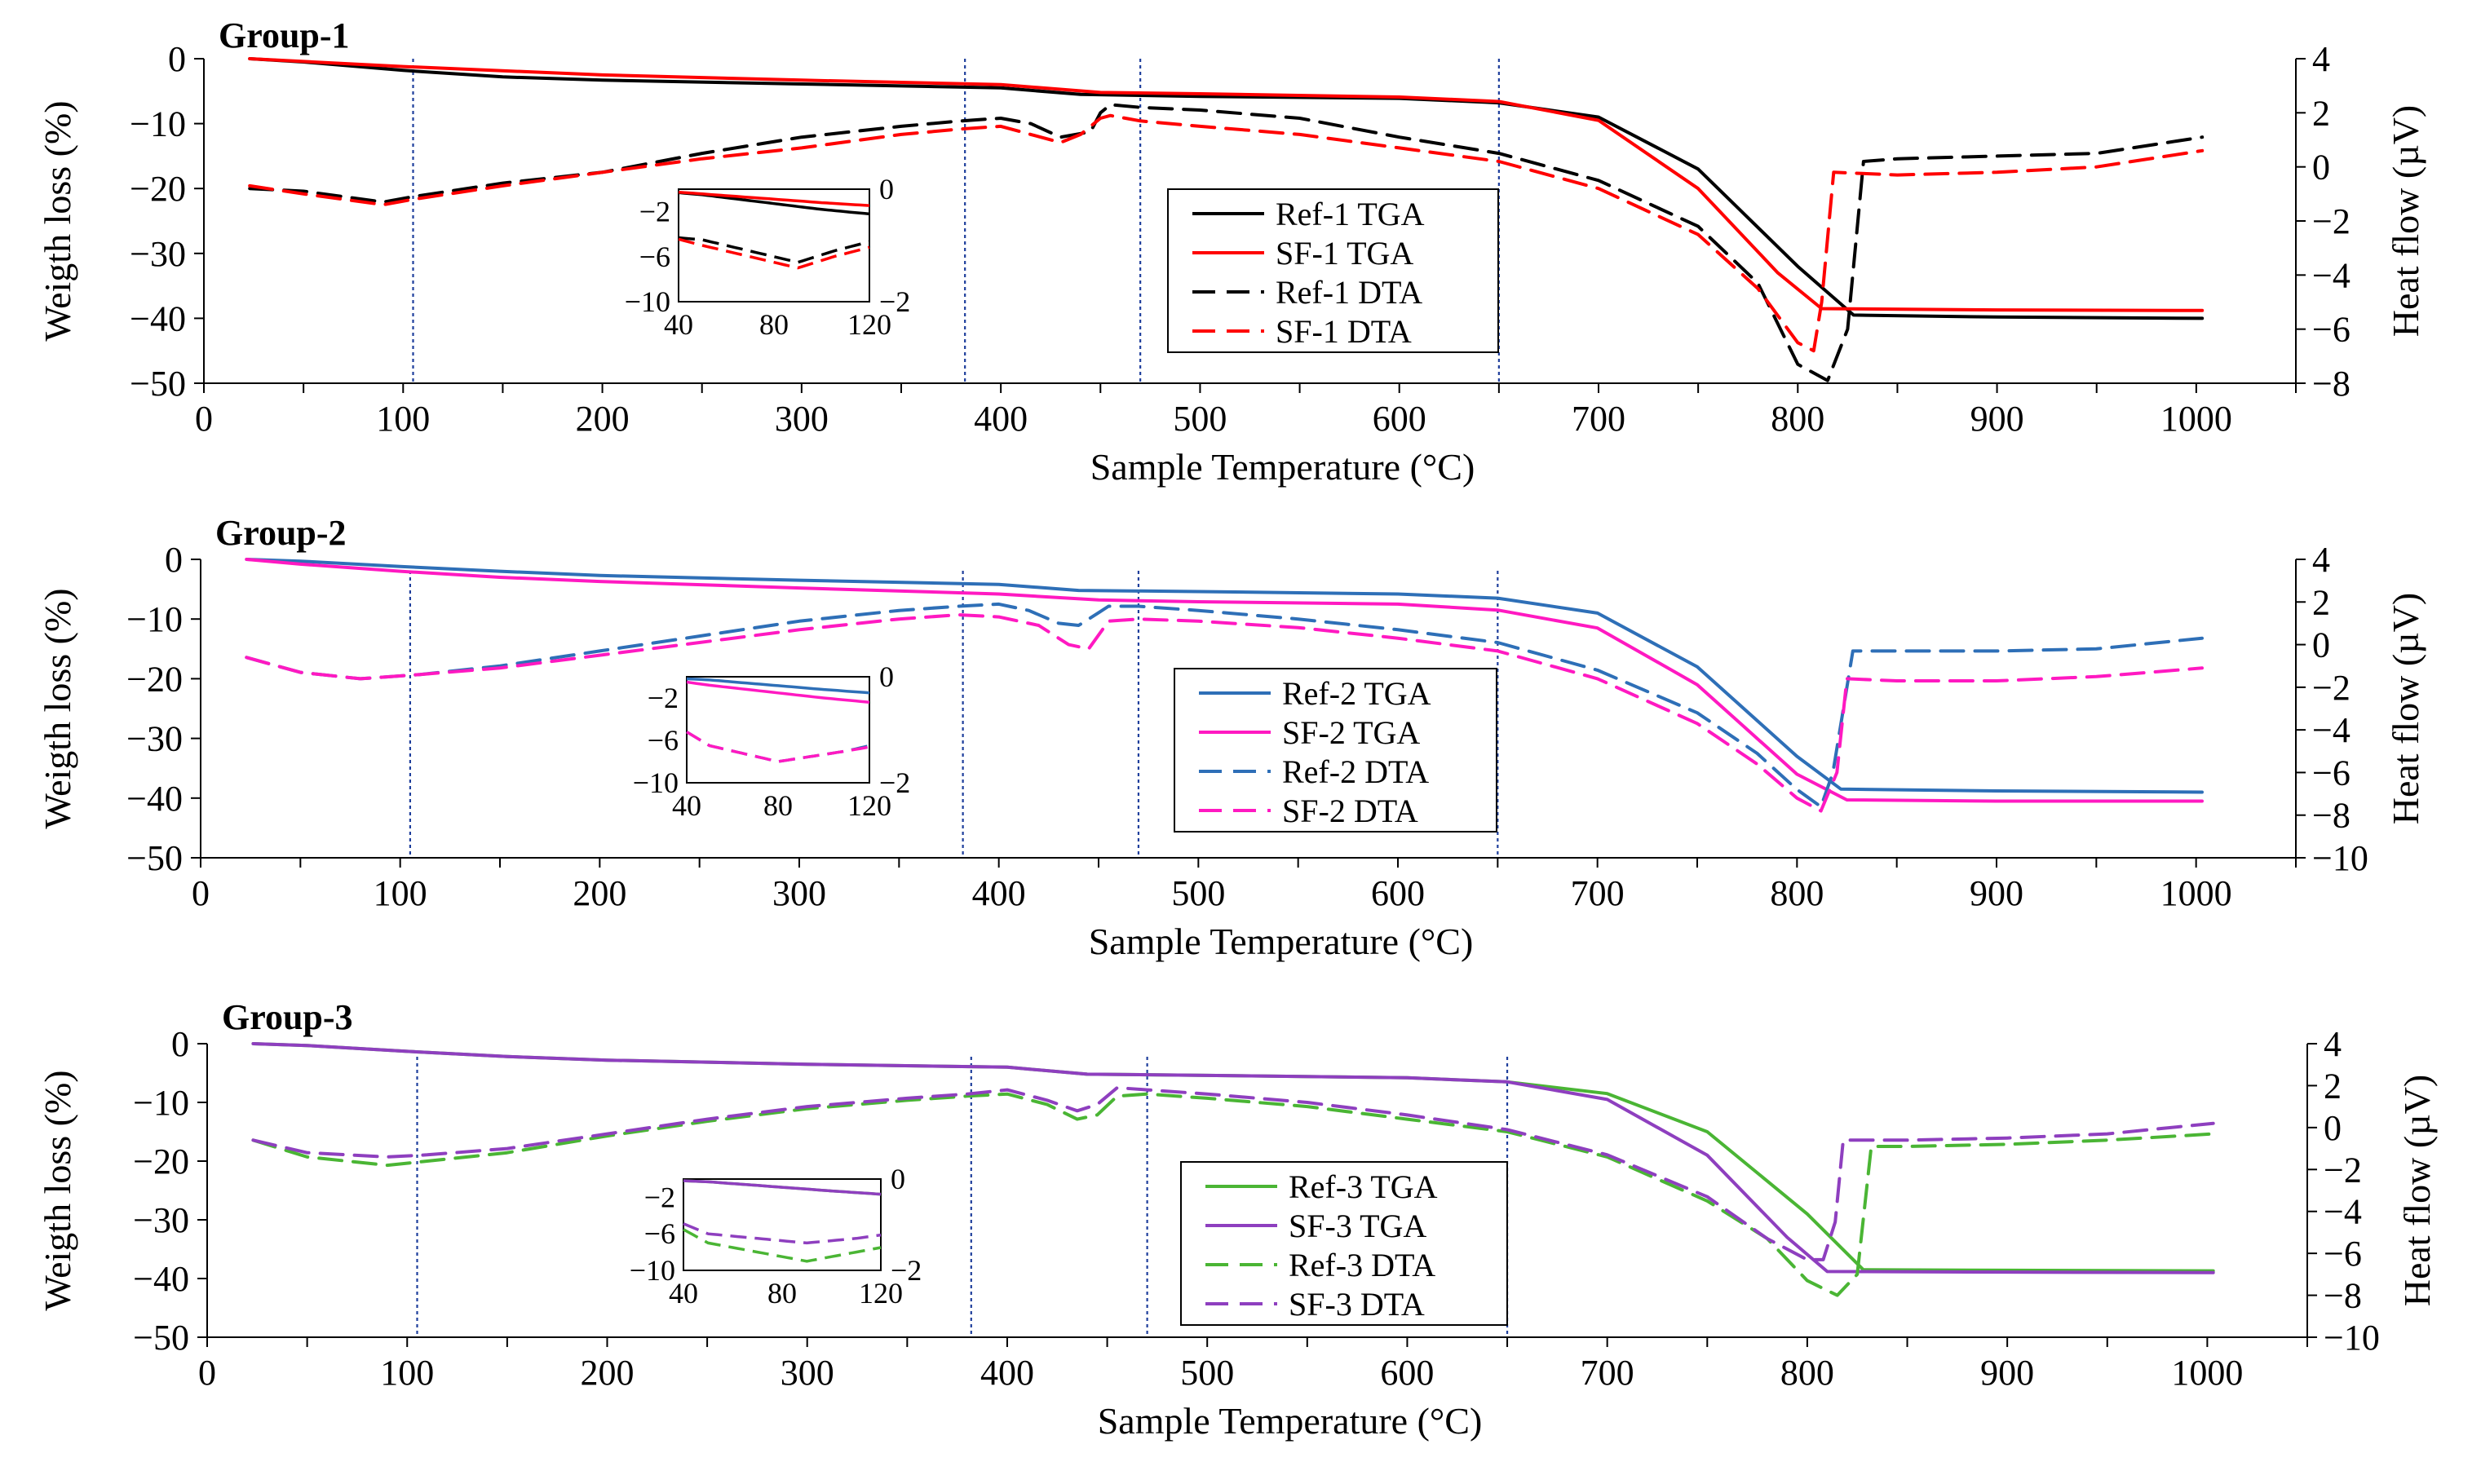 The width and height of the screenshot is (2481, 1484). I want to click on legend-label: SF-2 TGA, so click(1351, 732).